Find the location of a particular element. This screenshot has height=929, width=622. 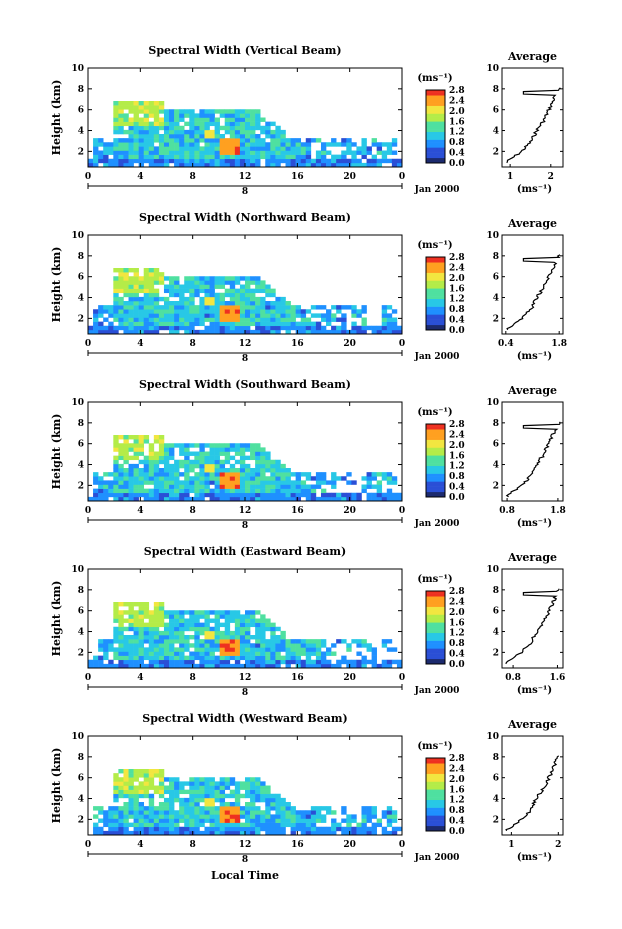

average-title: Average is located at coordinates (532, 56).